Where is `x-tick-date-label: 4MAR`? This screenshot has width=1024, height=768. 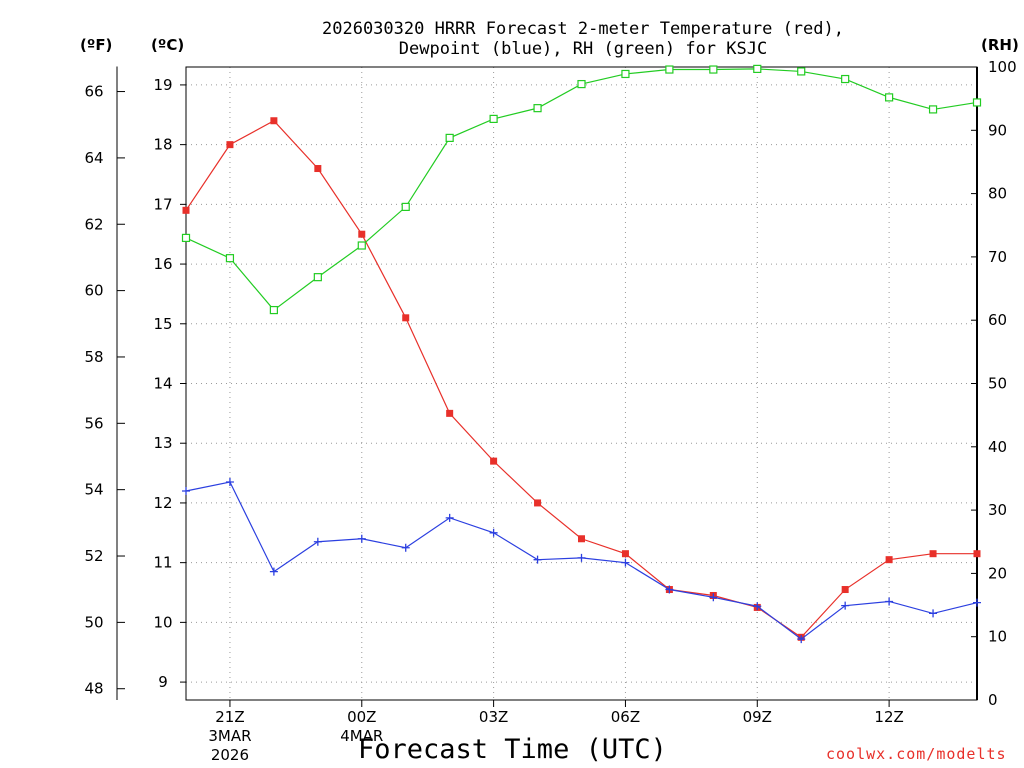
x-tick-date-label: 4MAR is located at coordinates (361, 736).